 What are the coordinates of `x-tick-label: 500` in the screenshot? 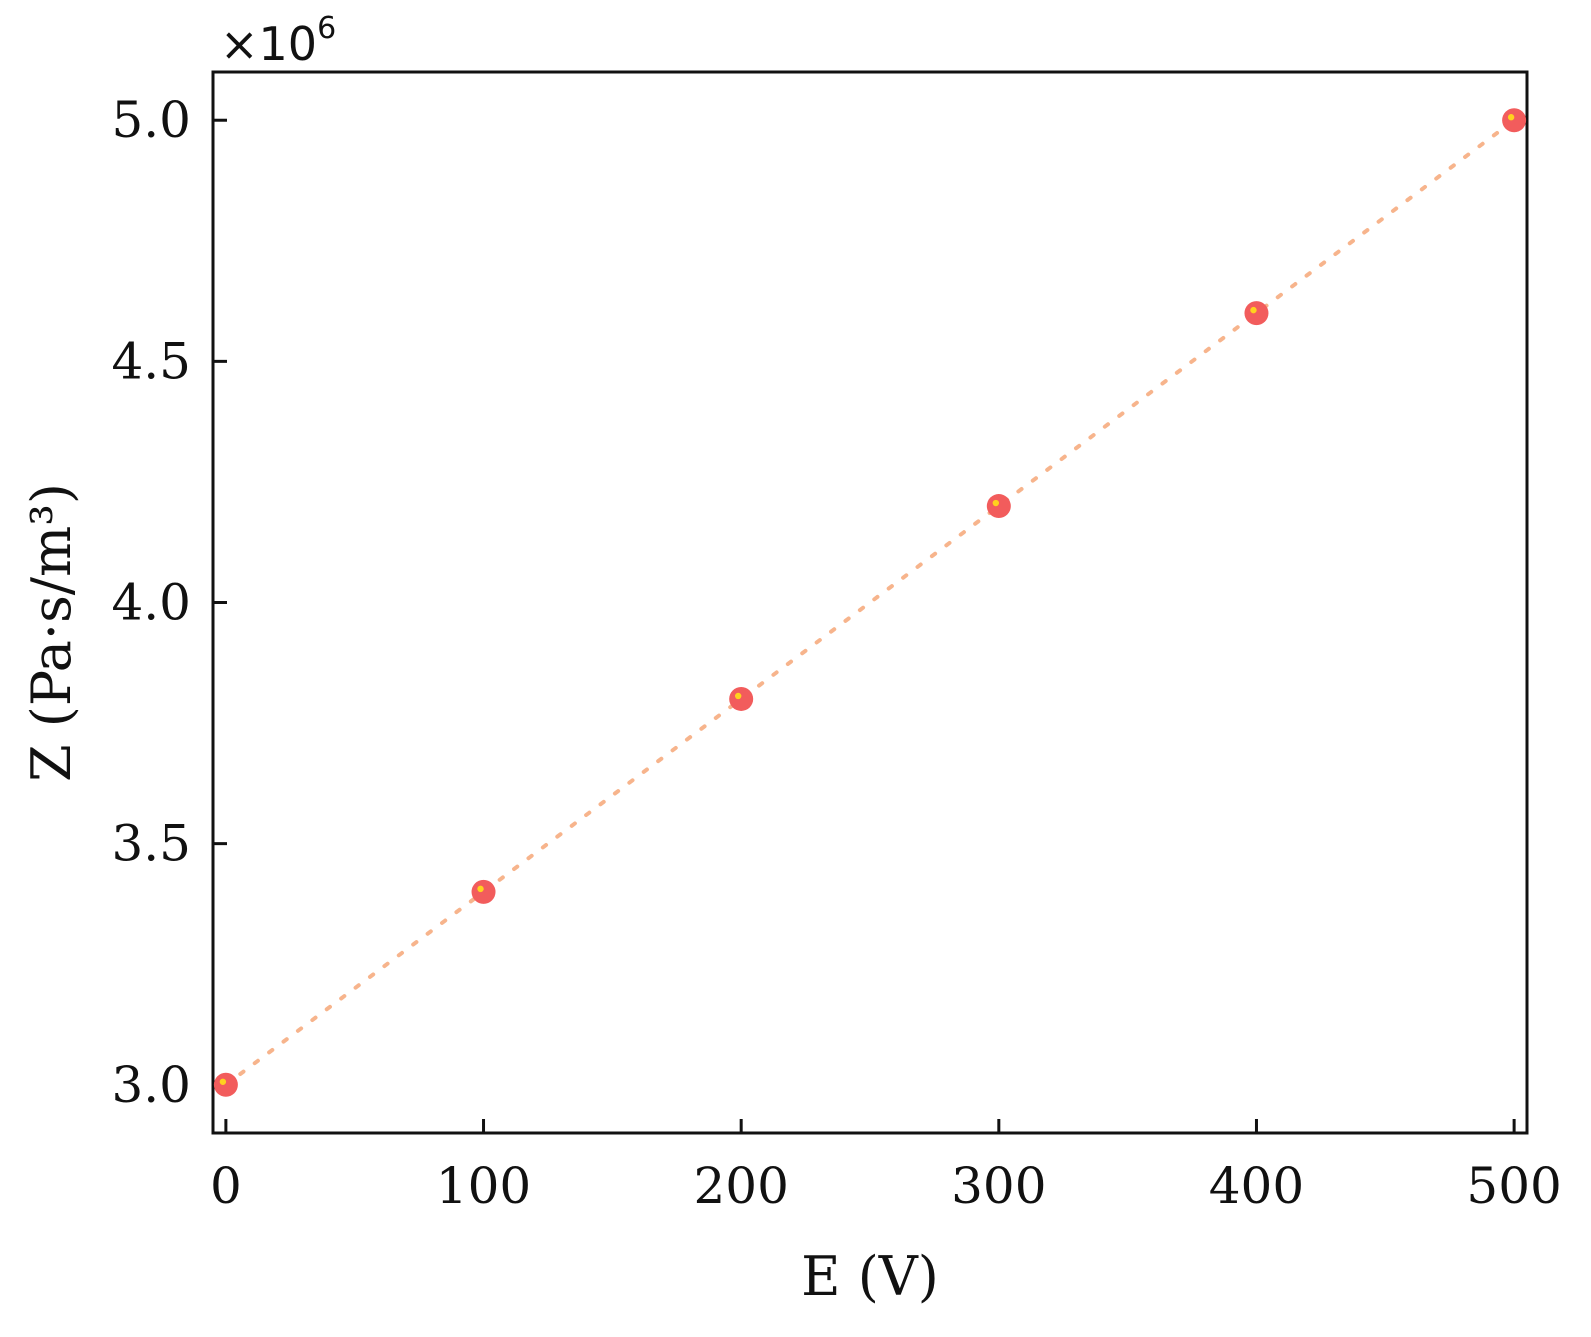 It's located at (1513, 1186).